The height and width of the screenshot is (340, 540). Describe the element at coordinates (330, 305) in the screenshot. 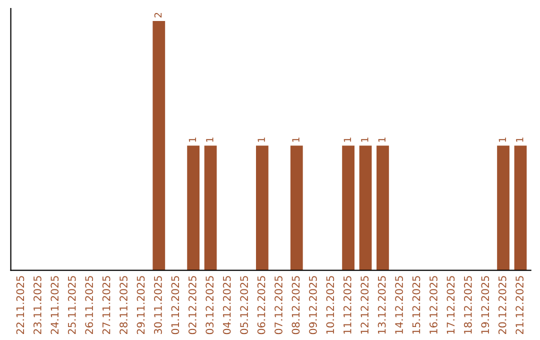

I see `x-tick-label: 10.12.2025` at that location.